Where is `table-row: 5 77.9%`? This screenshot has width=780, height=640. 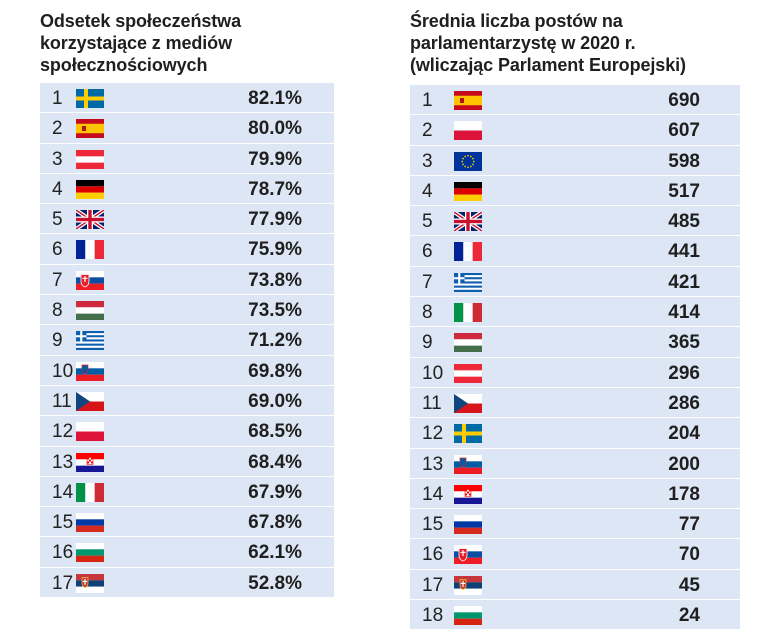 table-row: 5 77.9% is located at coordinates (187, 219).